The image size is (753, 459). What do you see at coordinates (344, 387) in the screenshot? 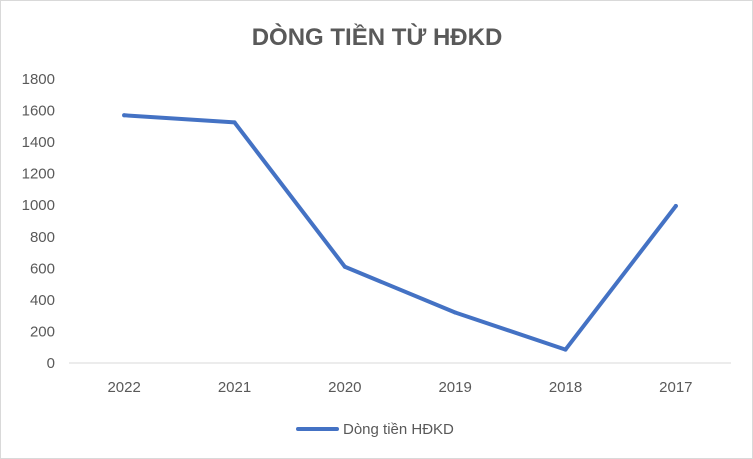
I see `x-tick-label: 2020` at bounding box center [344, 387].